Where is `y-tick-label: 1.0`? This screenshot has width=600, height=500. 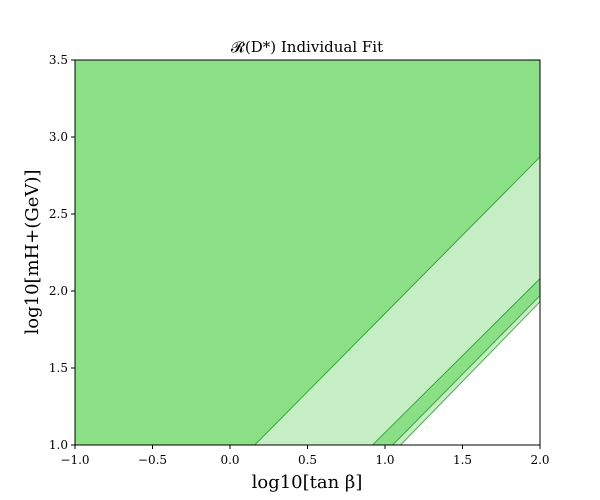
y-tick-label: 1.0 is located at coordinates (58, 445).